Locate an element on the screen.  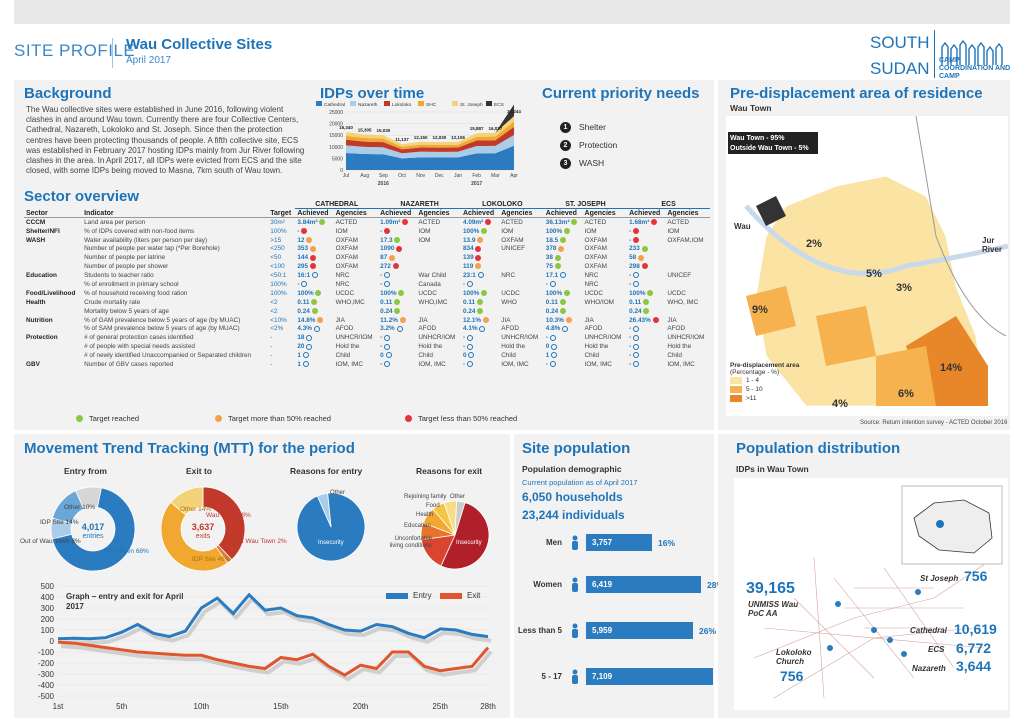
sector-name: WASH is located at coordinates (36, 240).